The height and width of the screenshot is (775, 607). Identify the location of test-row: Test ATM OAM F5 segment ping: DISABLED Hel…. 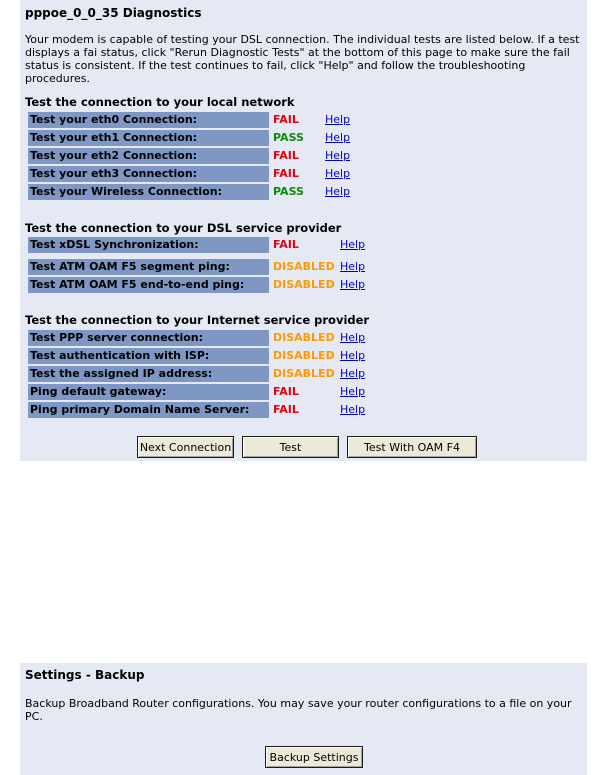
(198, 267).